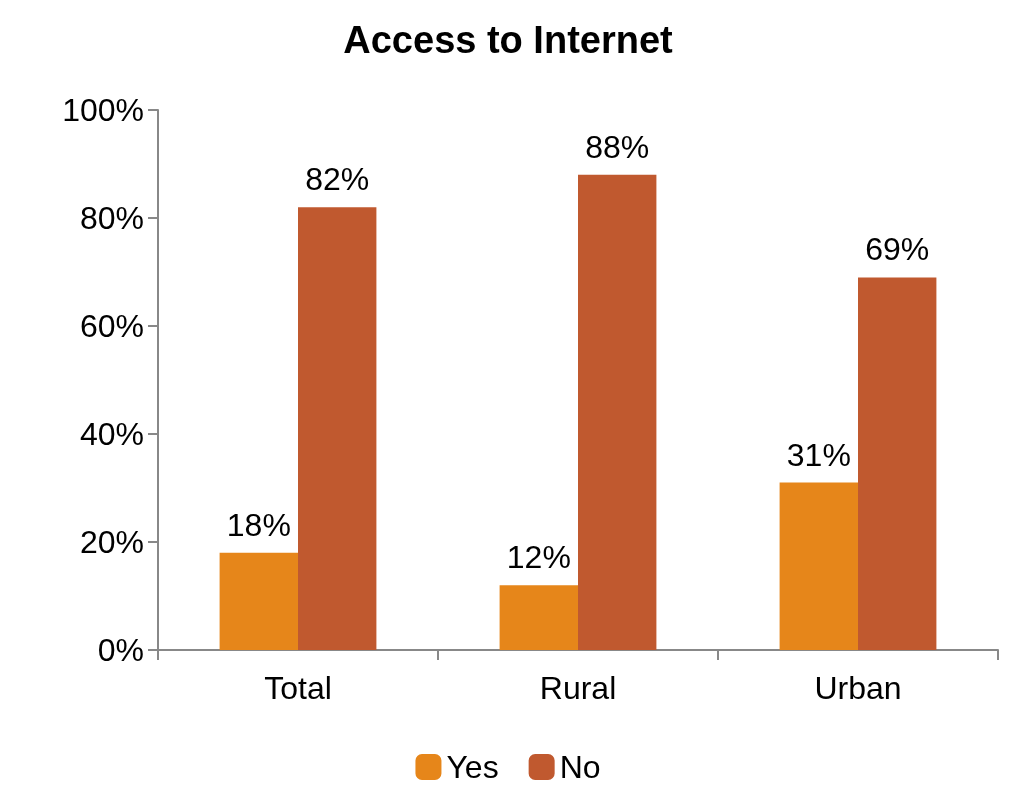  What do you see at coordinates (111, 326) in the screenshot?
I see `y-tick-label: 60%` at bounding box center [111, 326].